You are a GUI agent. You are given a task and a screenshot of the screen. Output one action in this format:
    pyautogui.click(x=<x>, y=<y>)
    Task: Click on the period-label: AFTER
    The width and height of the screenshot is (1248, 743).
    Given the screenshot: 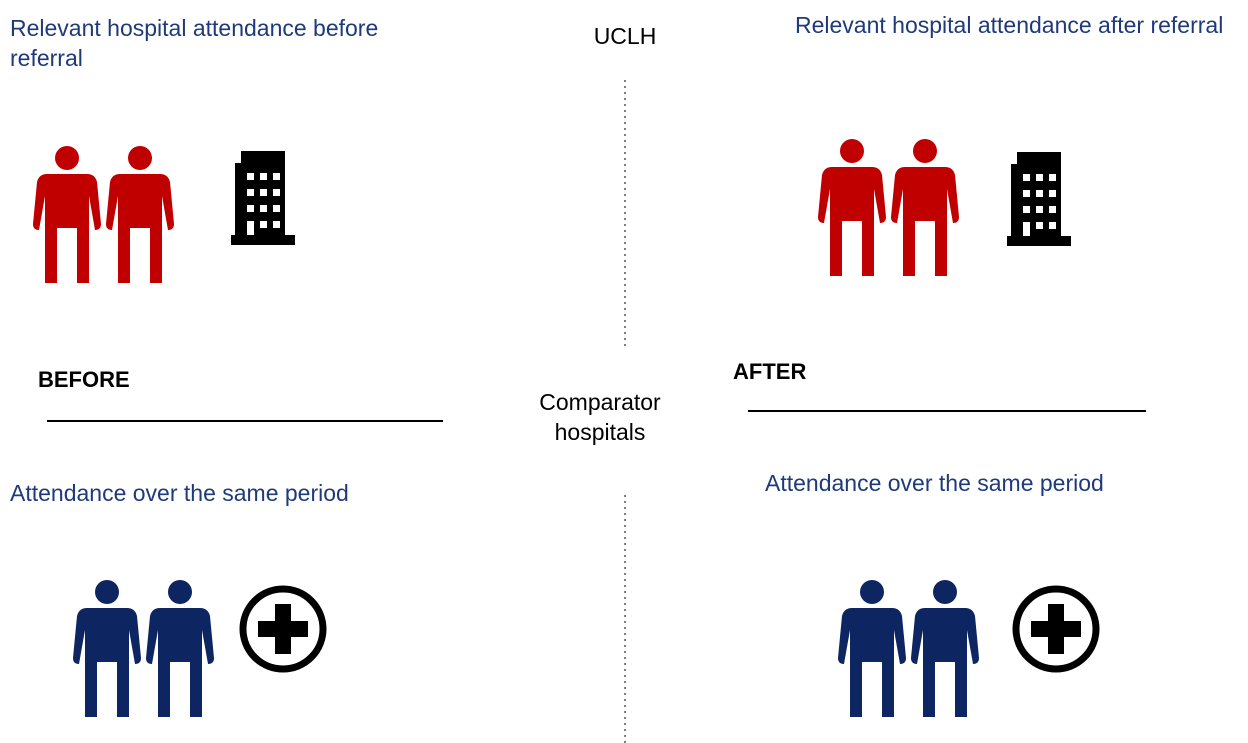 What is the action you would take?
    pyautogui.click(x=770, y=371)
    